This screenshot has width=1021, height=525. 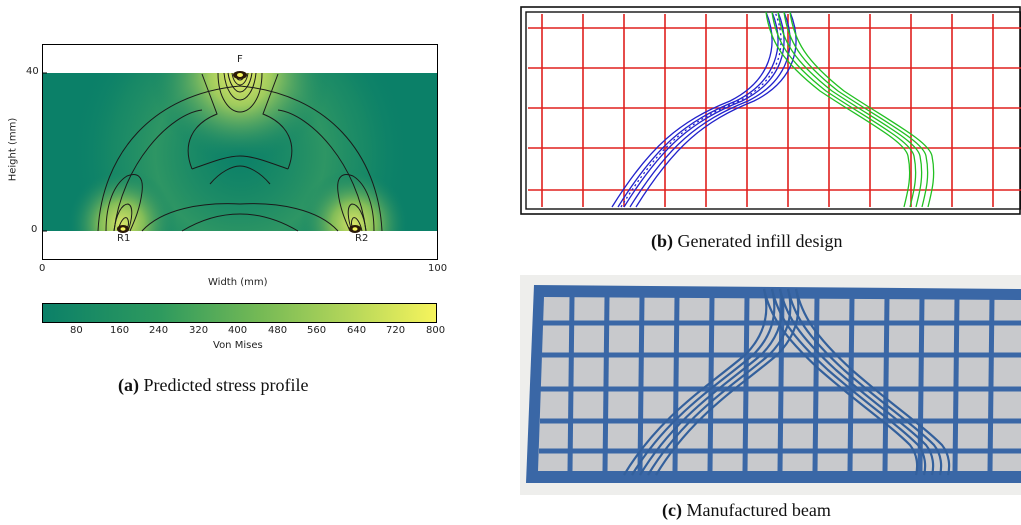 I want to click on colorbar-tick: 560, so click(x=317, y=330).